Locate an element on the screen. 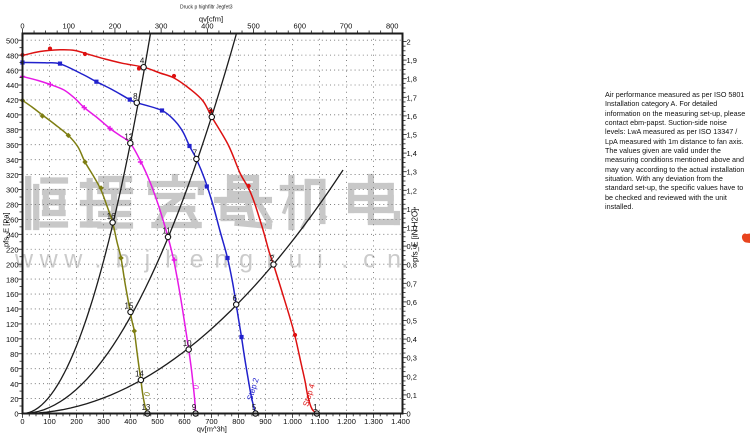 This screenshot has height=440, width=750. svg-text: pfs_E [Pa] is located at coordinates (6, 229).